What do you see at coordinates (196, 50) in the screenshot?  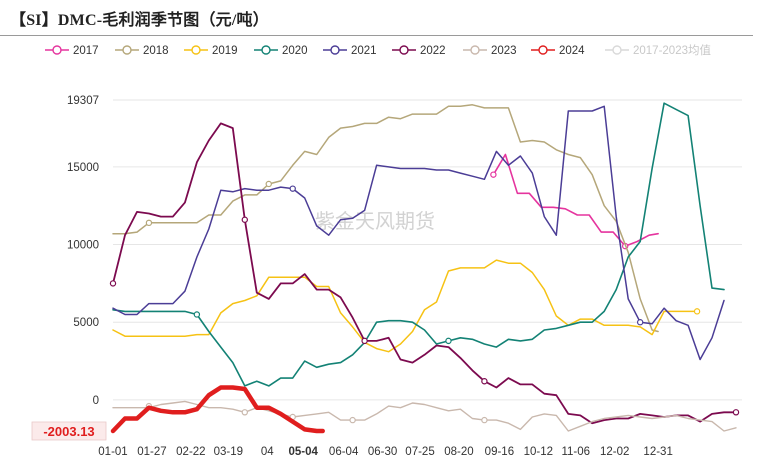 I see `legend-marker-2019` at bounding box center [196, 50].